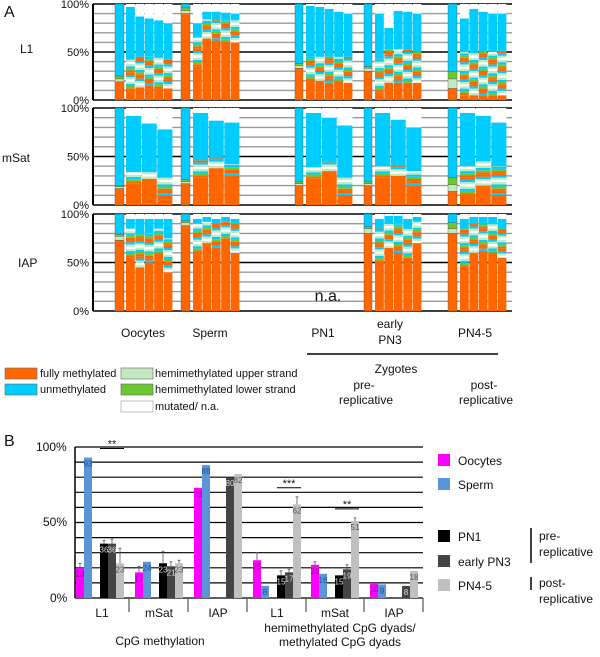 Image resolution: width=600 pixels, height=657 pixels. I want to click on b-data-label: 24, so click(147, 568).